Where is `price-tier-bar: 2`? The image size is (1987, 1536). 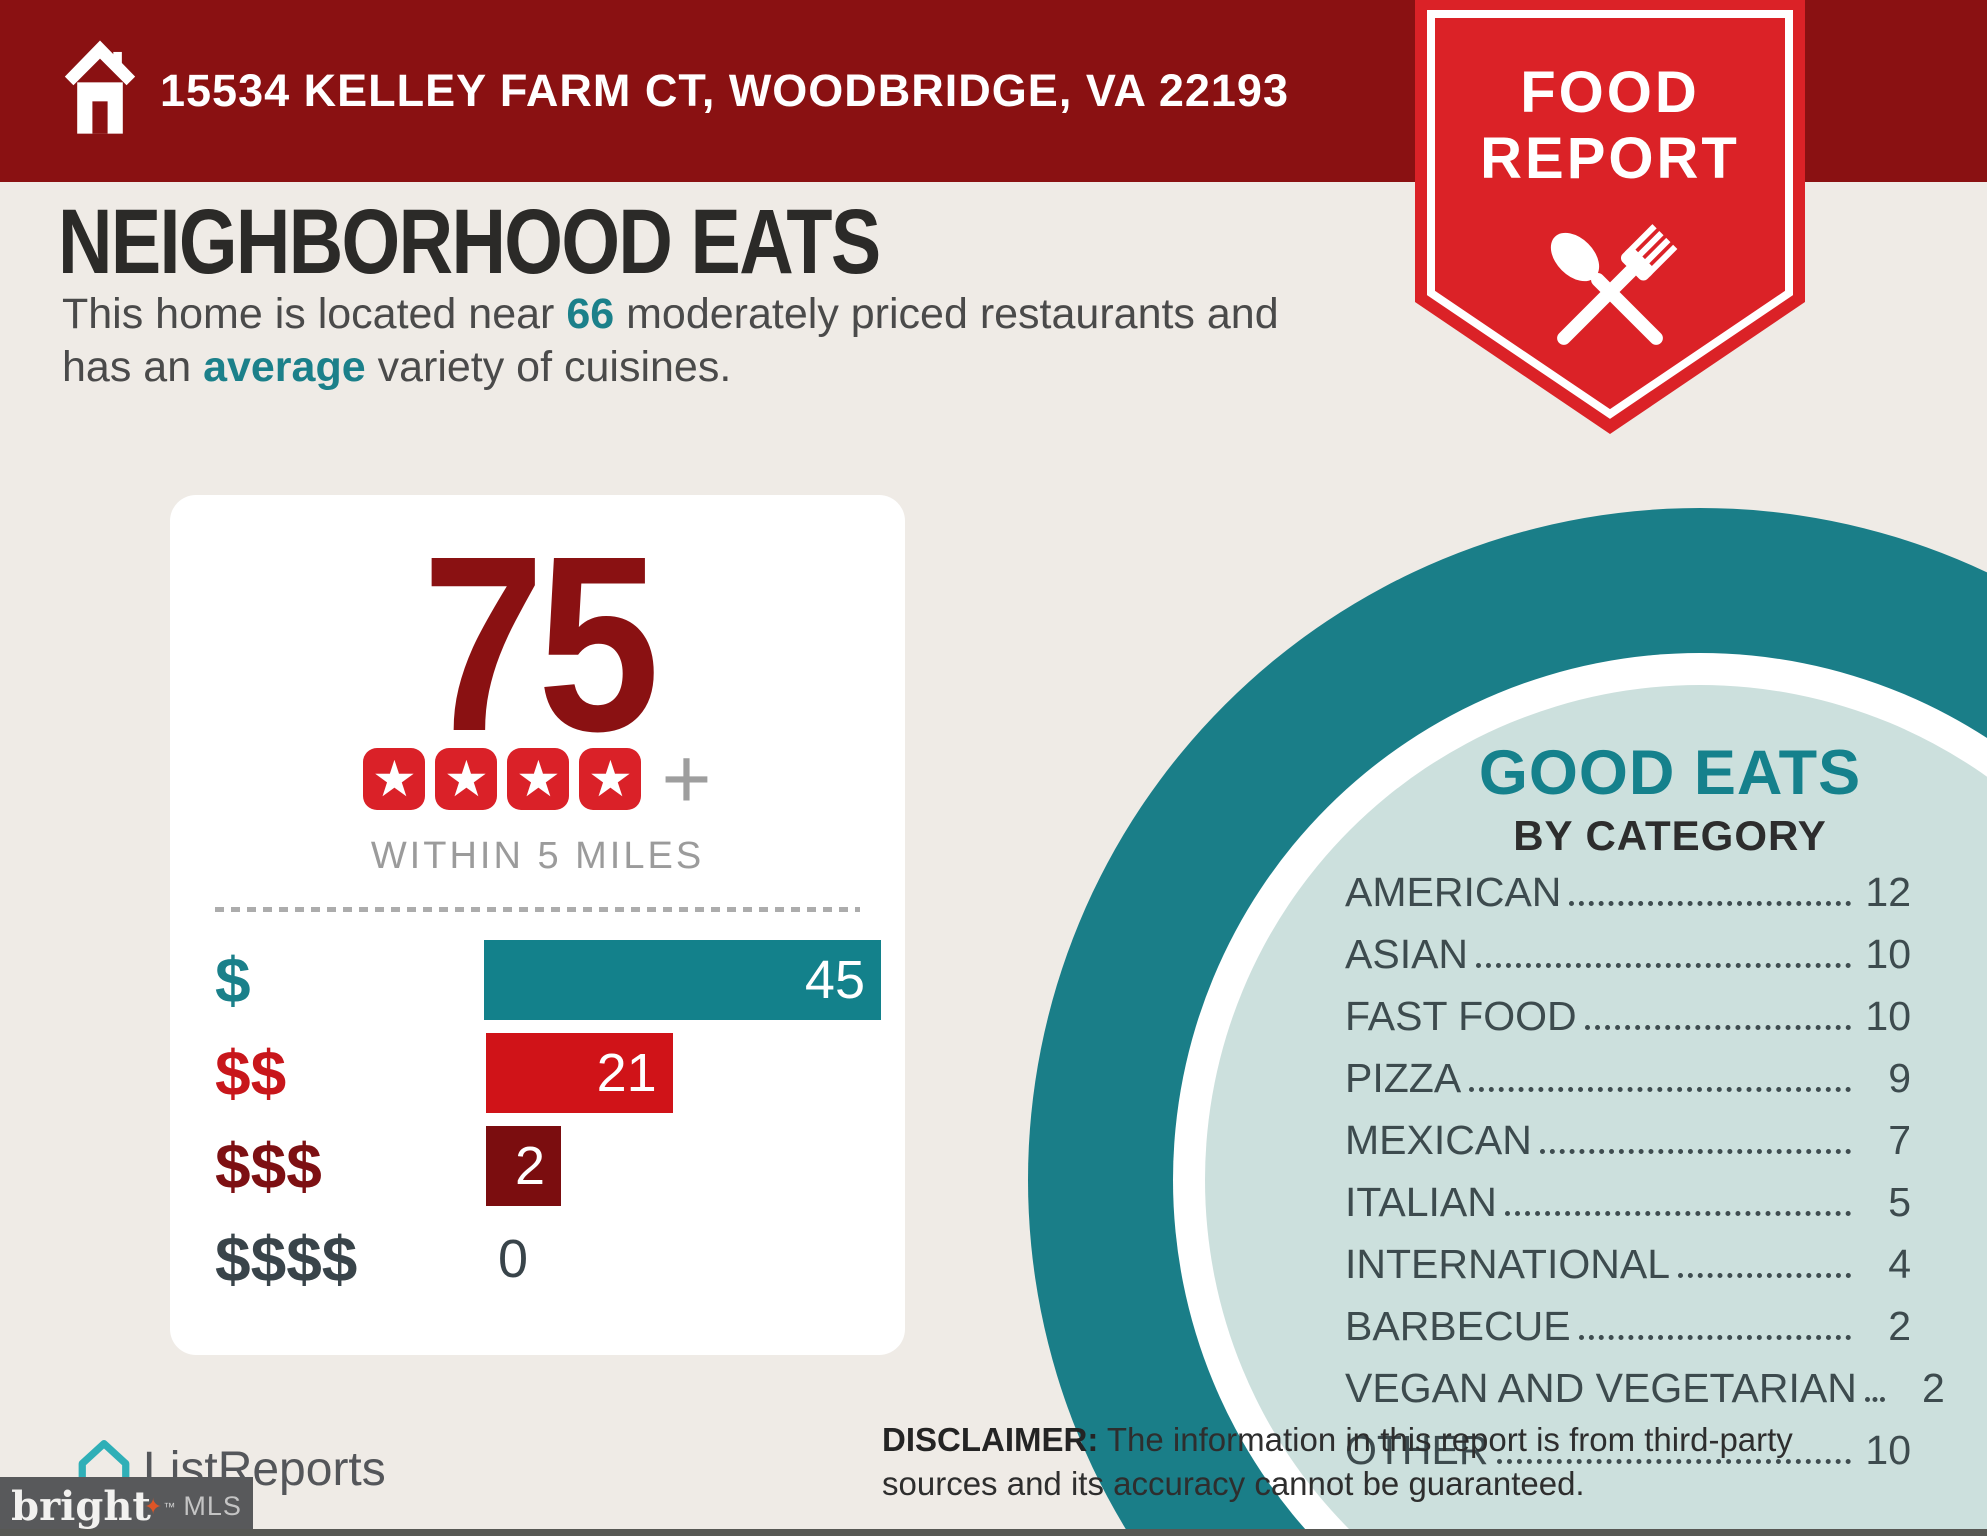 price-tier-bar: 2 is located at coordinates (523, 1166).